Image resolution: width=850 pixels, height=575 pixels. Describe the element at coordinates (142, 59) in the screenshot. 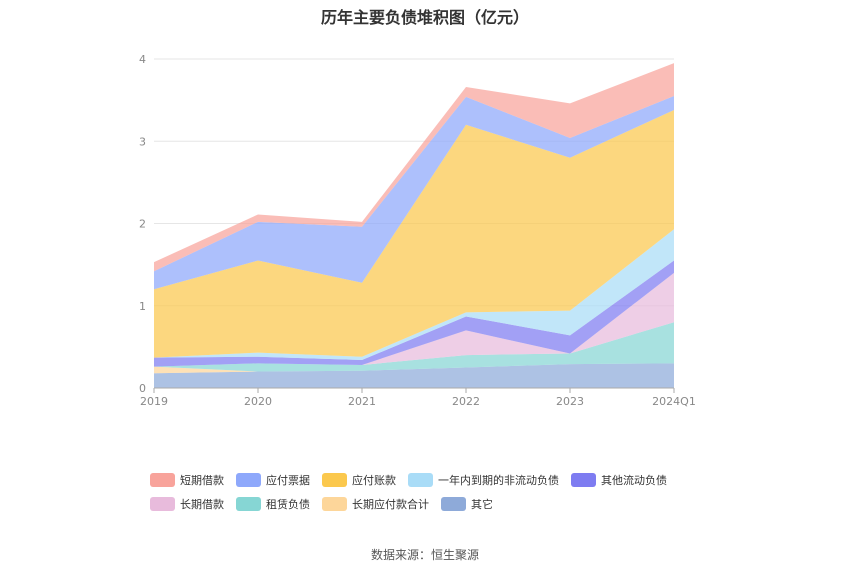

I see `y-tick-label: 4` at that location.